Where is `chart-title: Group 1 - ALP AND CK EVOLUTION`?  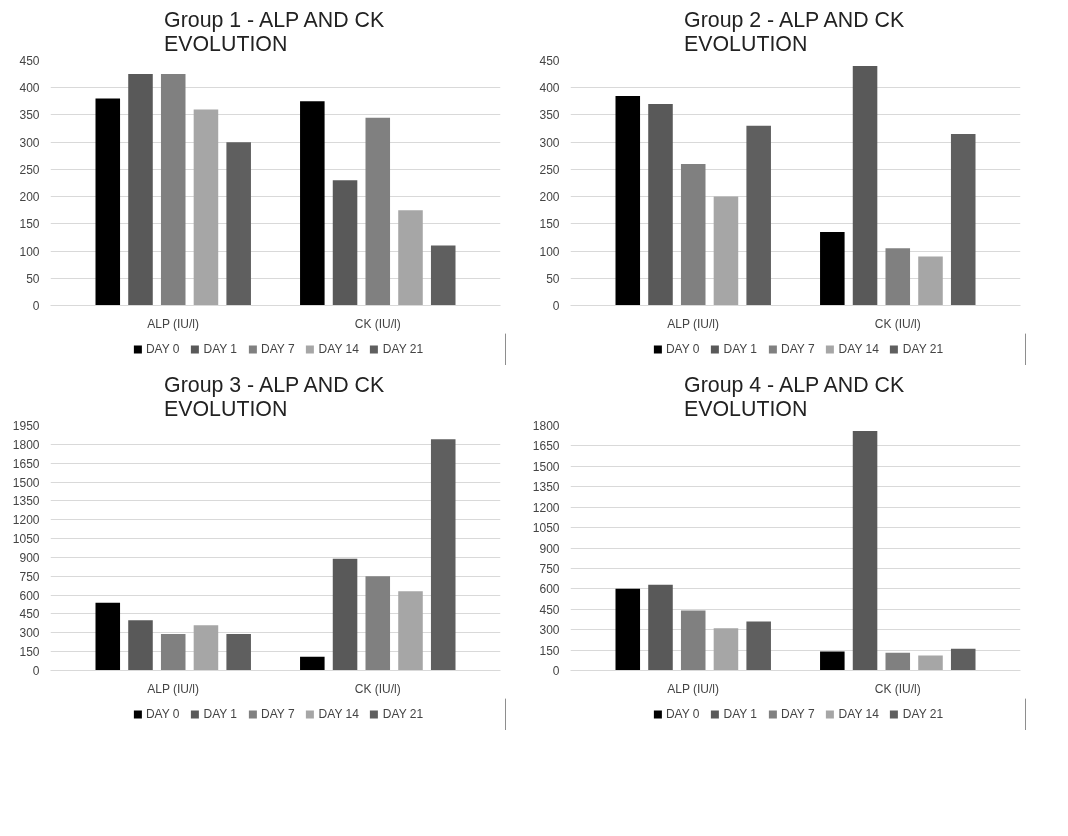
chart-title: Group 1 - ALP AND CK EVOLUTION is located at coordinates (274, 31).